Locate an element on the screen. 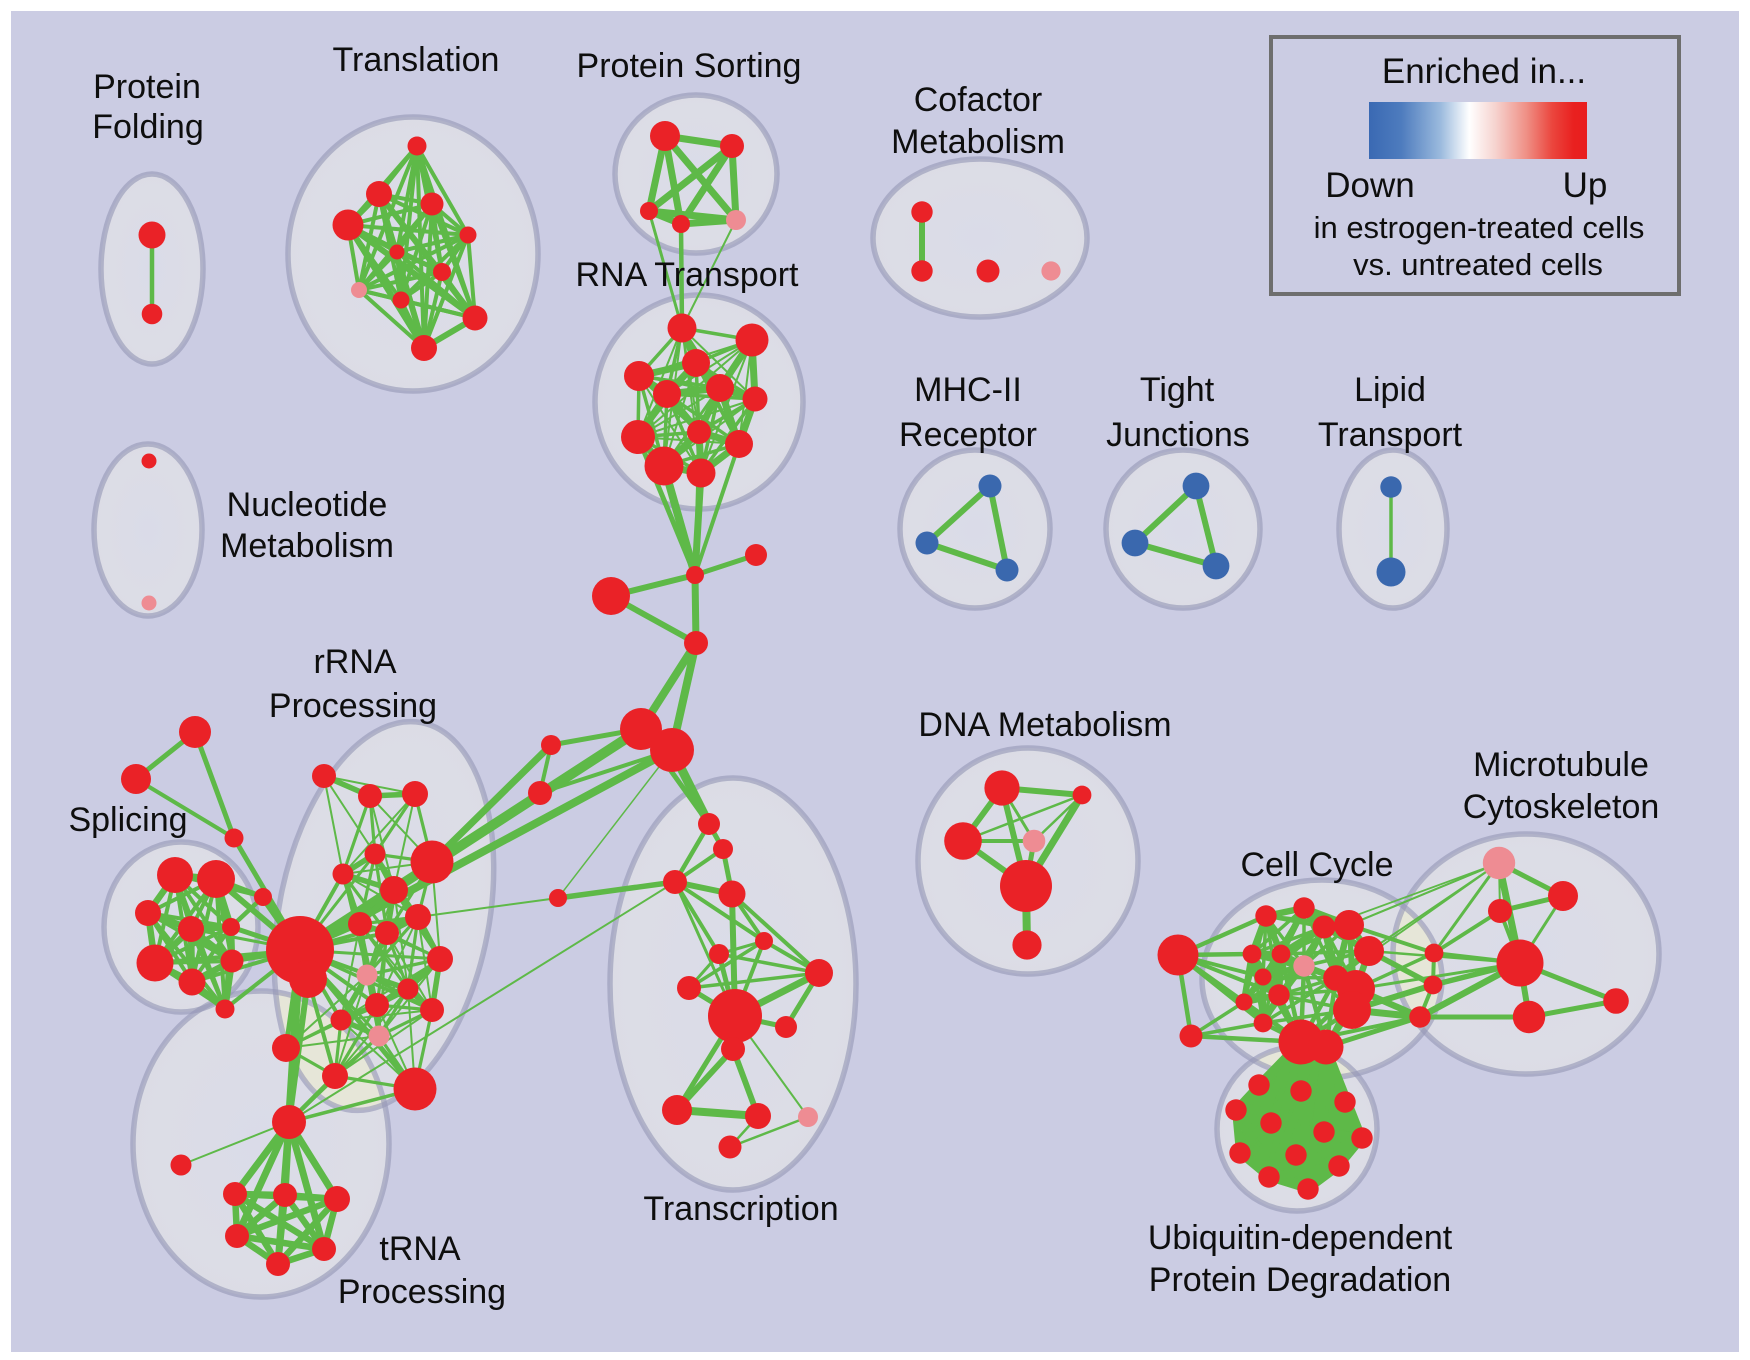  svg-text: Transcription is located at coordinates (740, 1209).